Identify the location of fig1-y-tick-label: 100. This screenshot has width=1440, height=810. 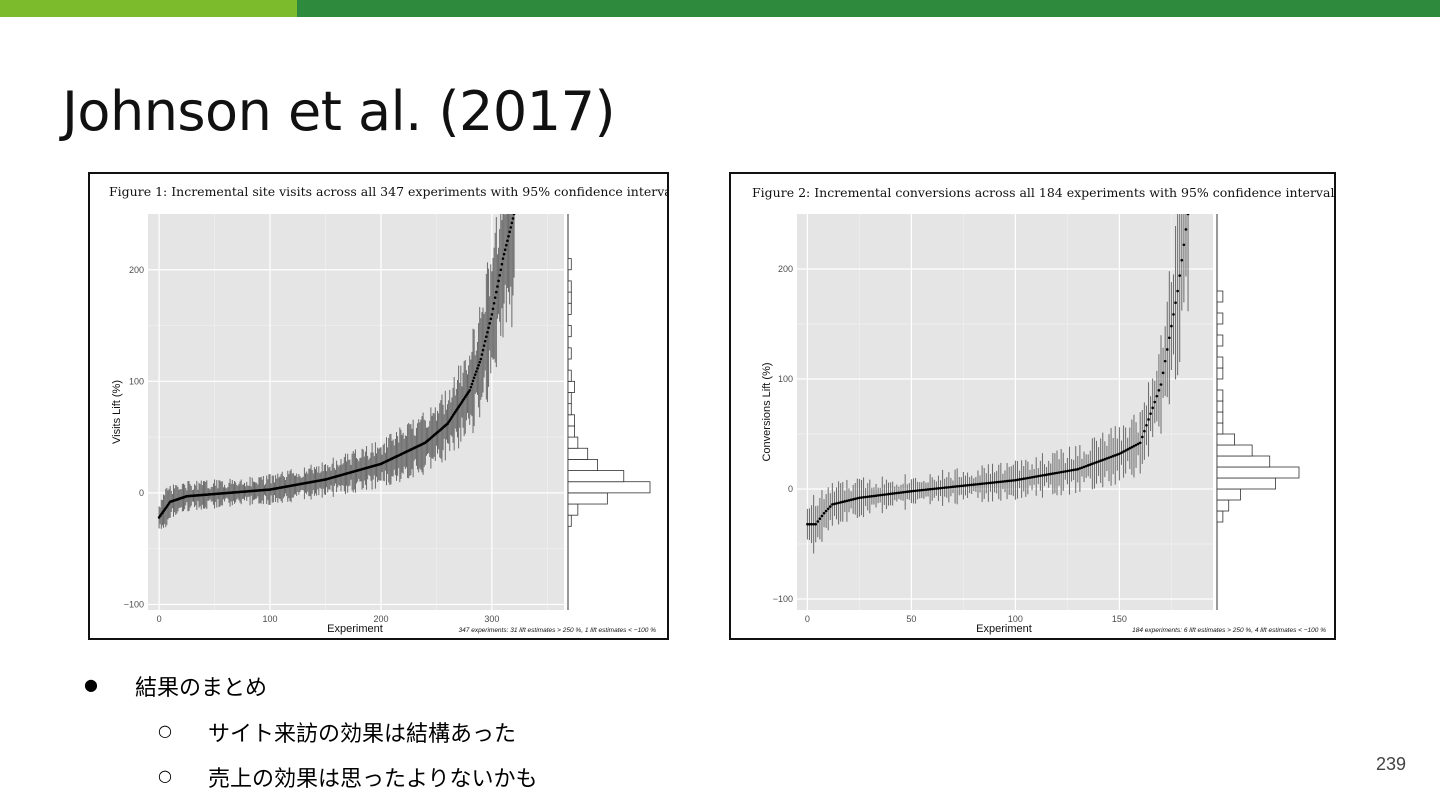
(136, 381).